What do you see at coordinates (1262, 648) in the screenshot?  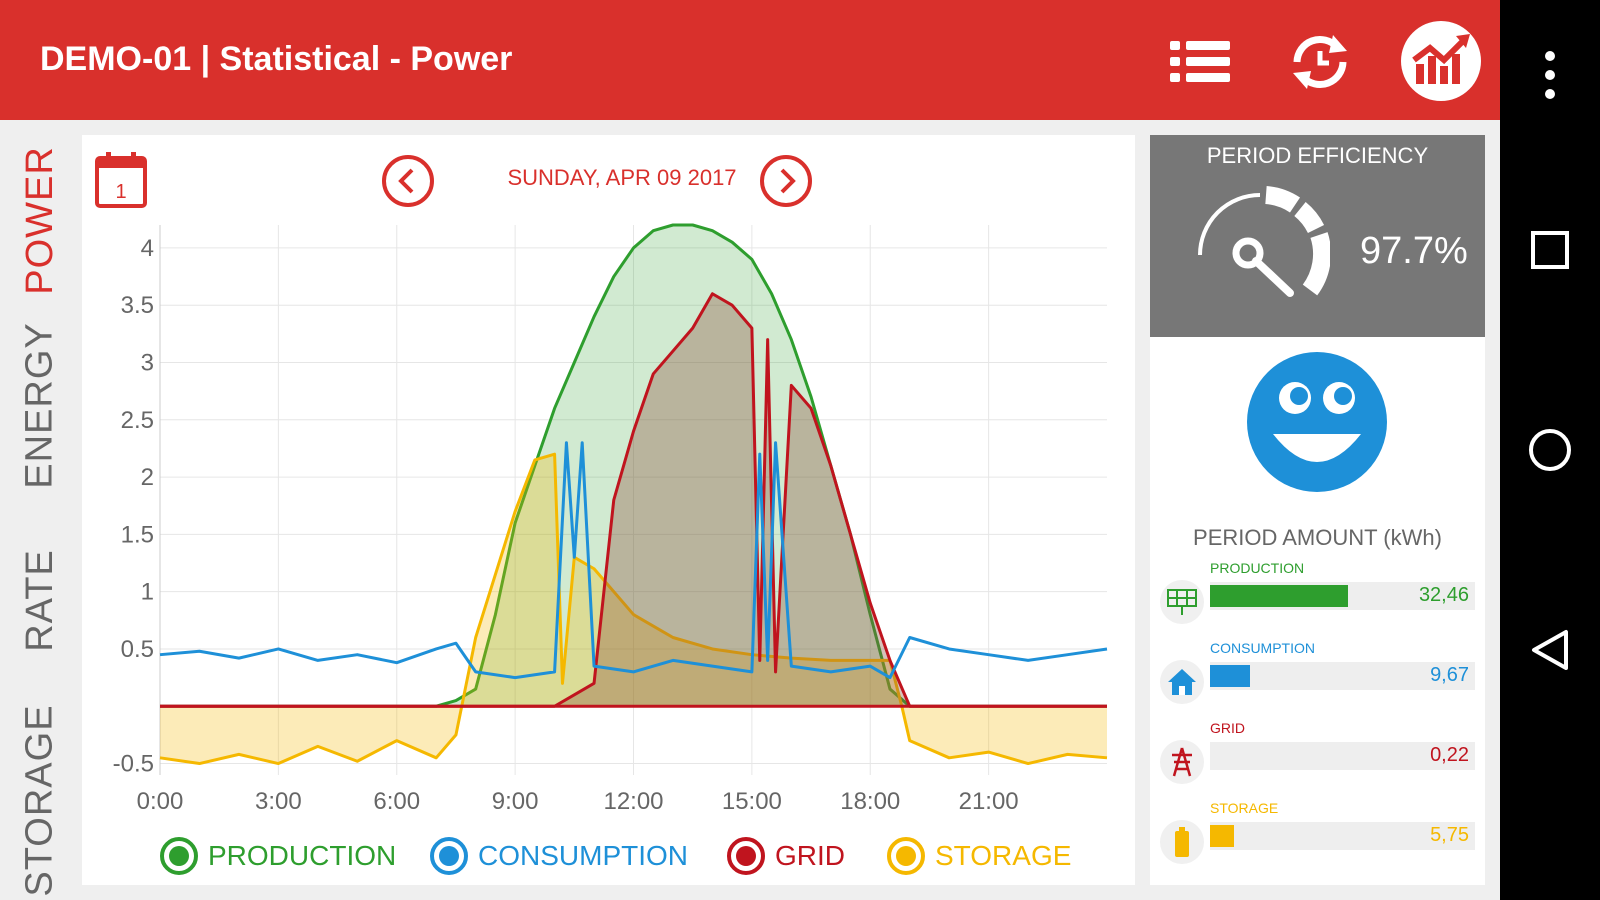 I see `stat-label: CONSUMPTION` at bounding box center [1262, 648].